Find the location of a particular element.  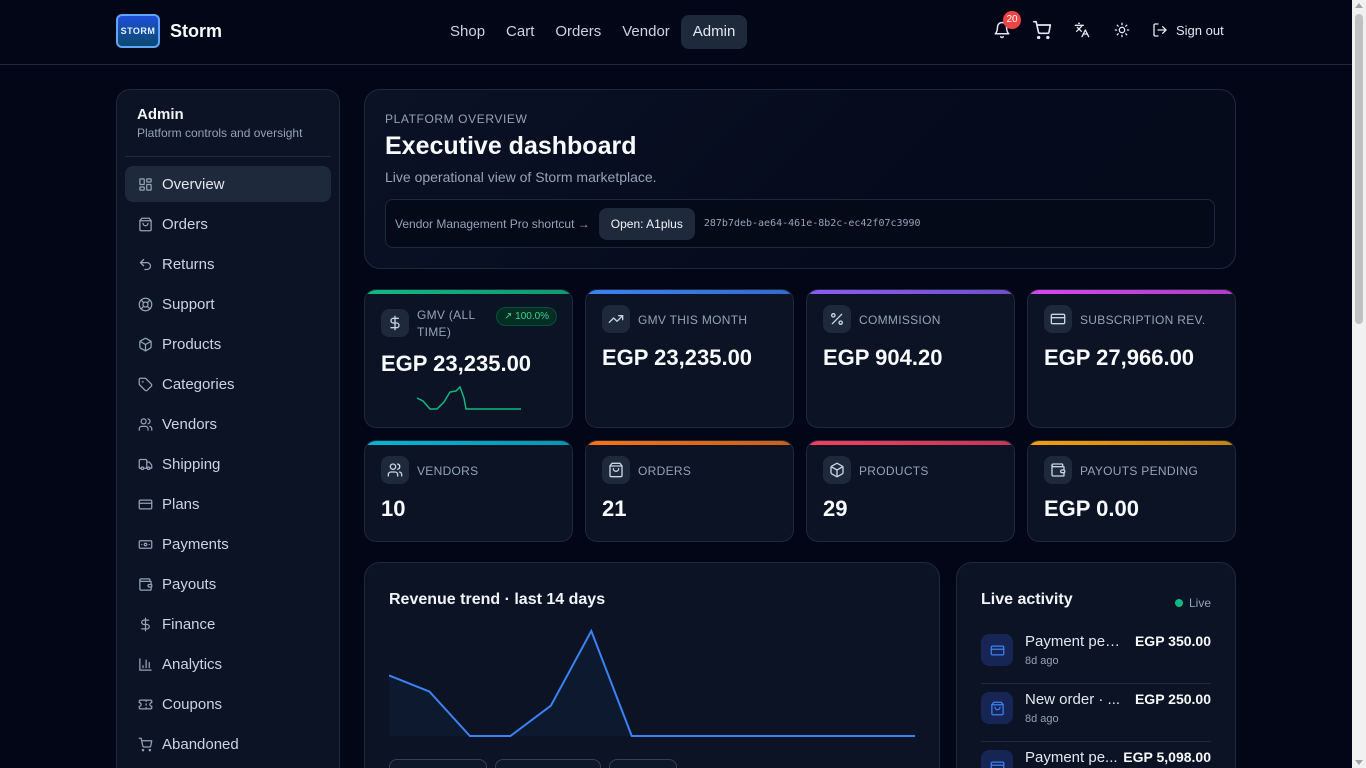

sidebar-item-categories: Categories is located at coordinates (228, 384).